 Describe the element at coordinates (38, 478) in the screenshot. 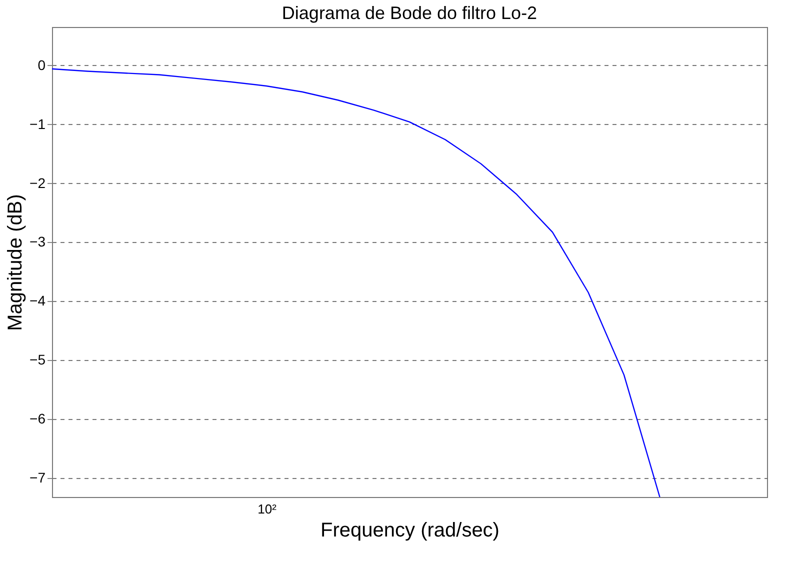

I see `y-tick-label: −7` at that location.